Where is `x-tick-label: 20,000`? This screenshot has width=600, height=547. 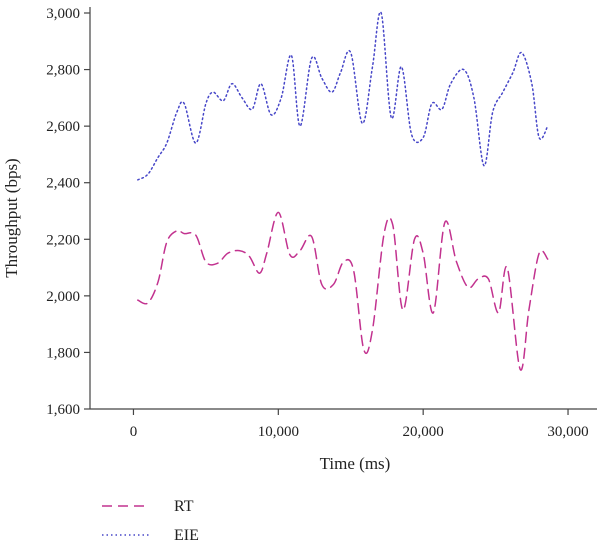
x-tick-label: 20,000 is located at coordinates (423, 432).